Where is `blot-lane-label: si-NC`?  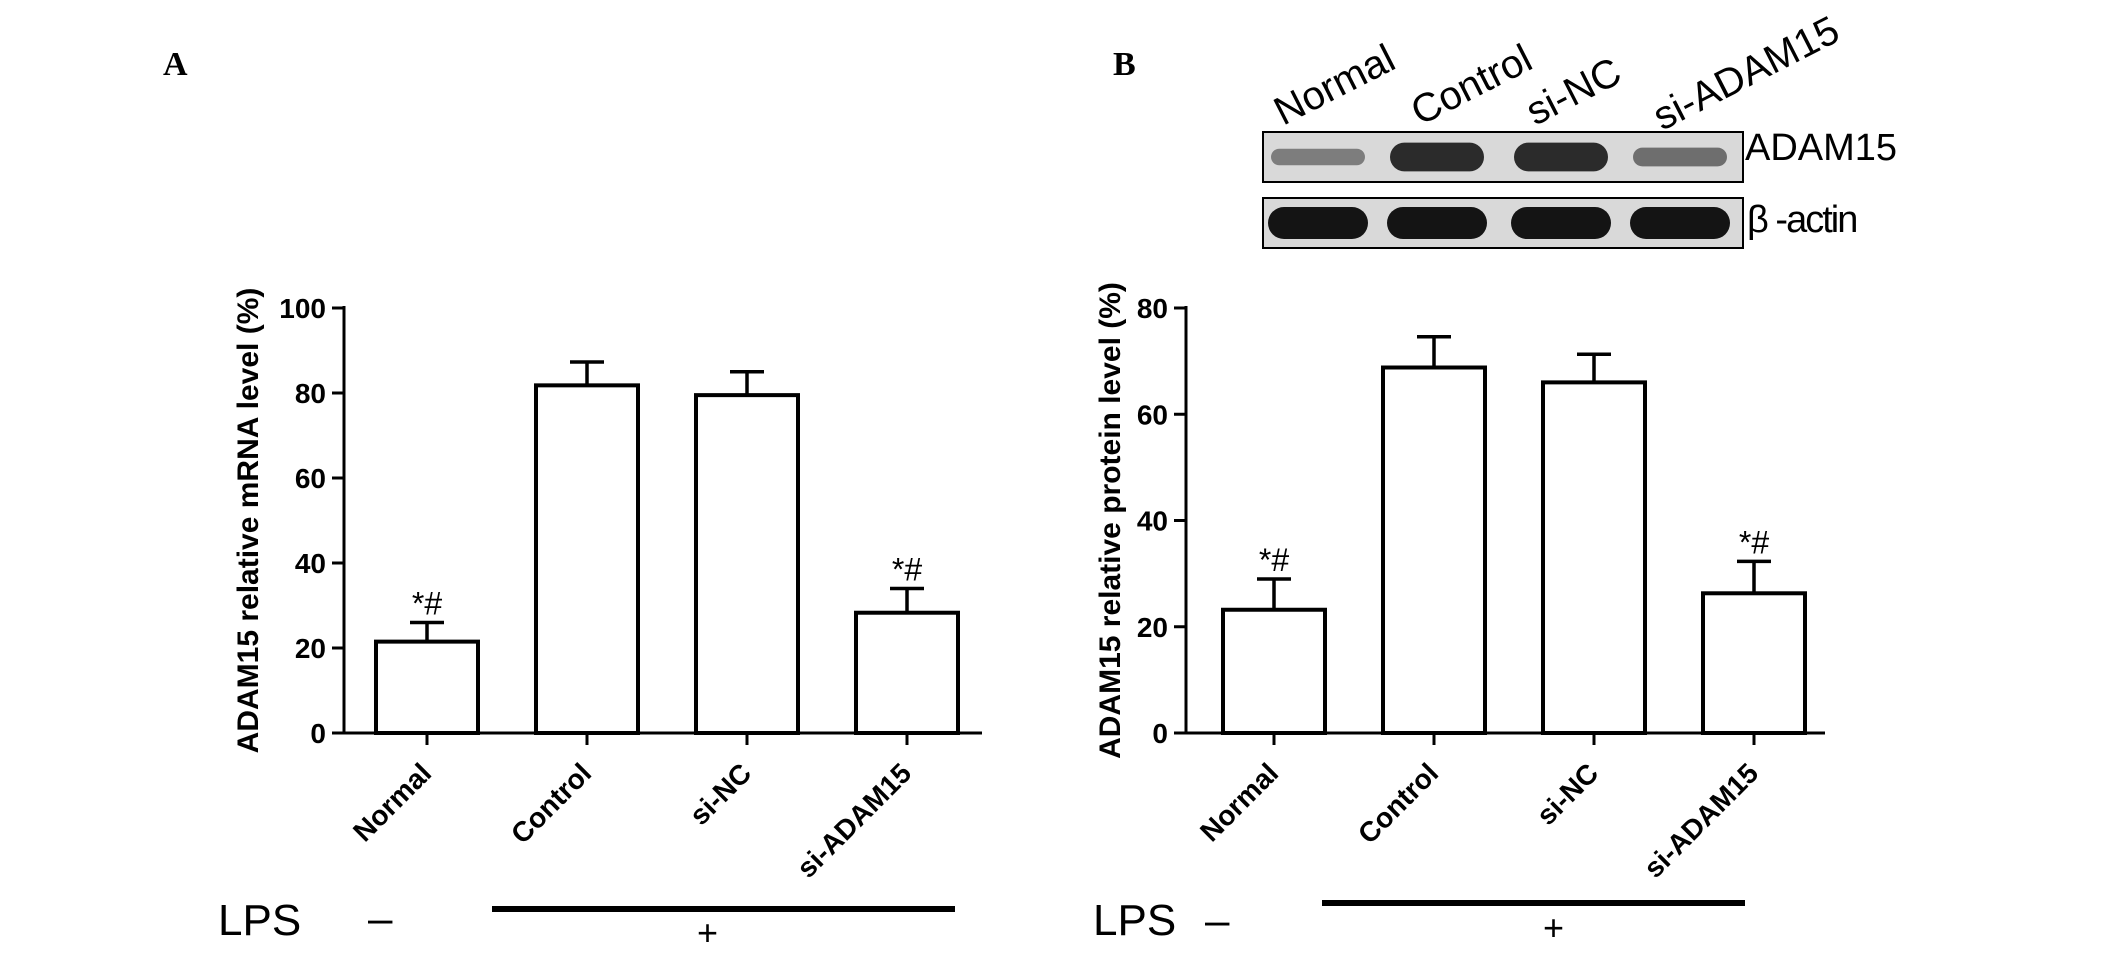
blot-lane-label: si-NC is located at coordinates (1573, 91).